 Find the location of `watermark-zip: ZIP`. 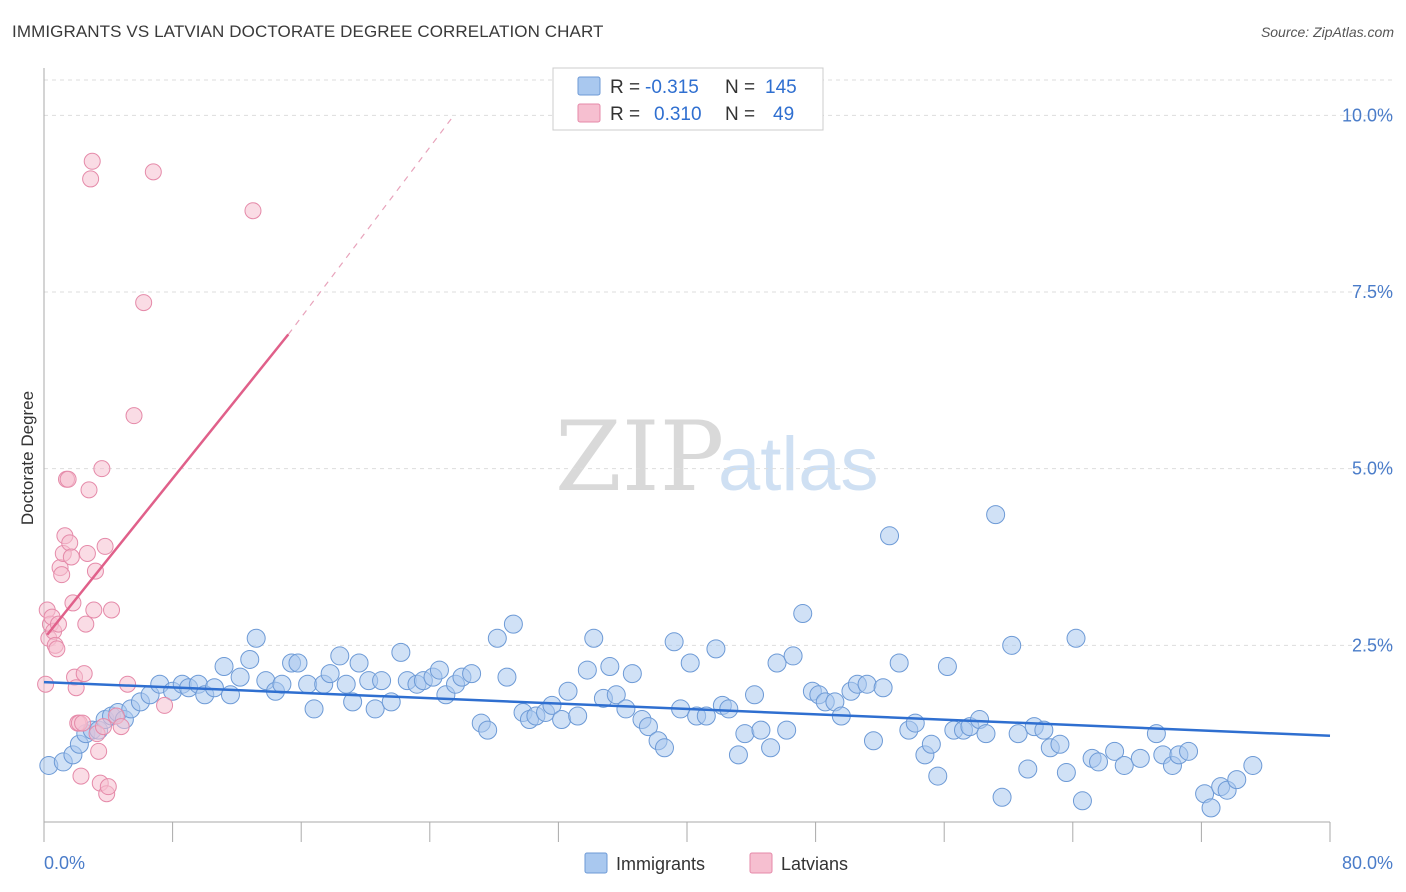

watermark-zip: ZIP is located at coordinates (639, 457).